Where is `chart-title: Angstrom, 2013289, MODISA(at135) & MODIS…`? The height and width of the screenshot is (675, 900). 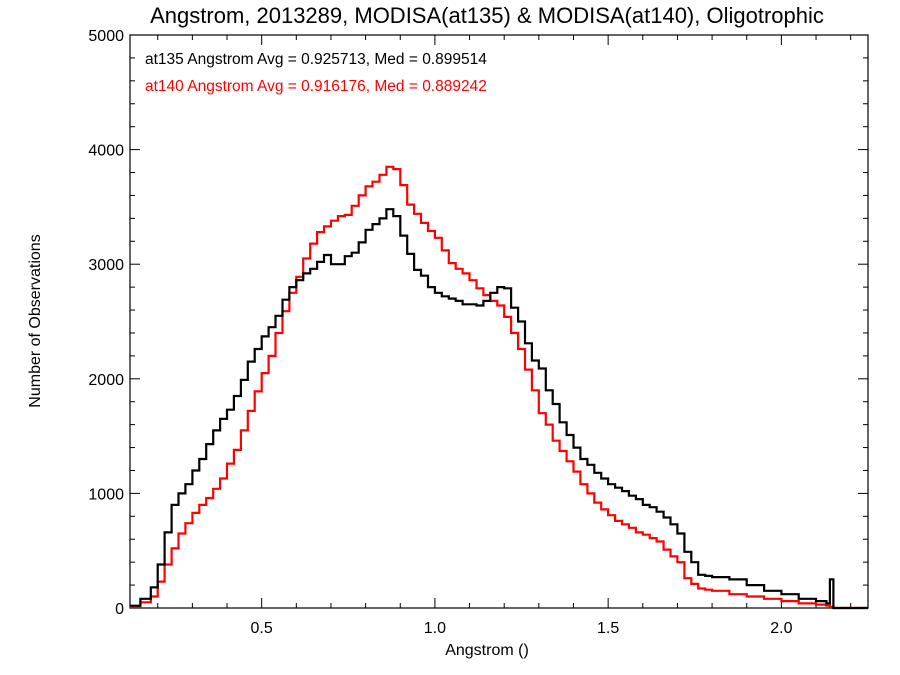 chart-title: Angstrom, 2013289, MODISA(at135) & MODIS… is located at coordinates (487, 15).